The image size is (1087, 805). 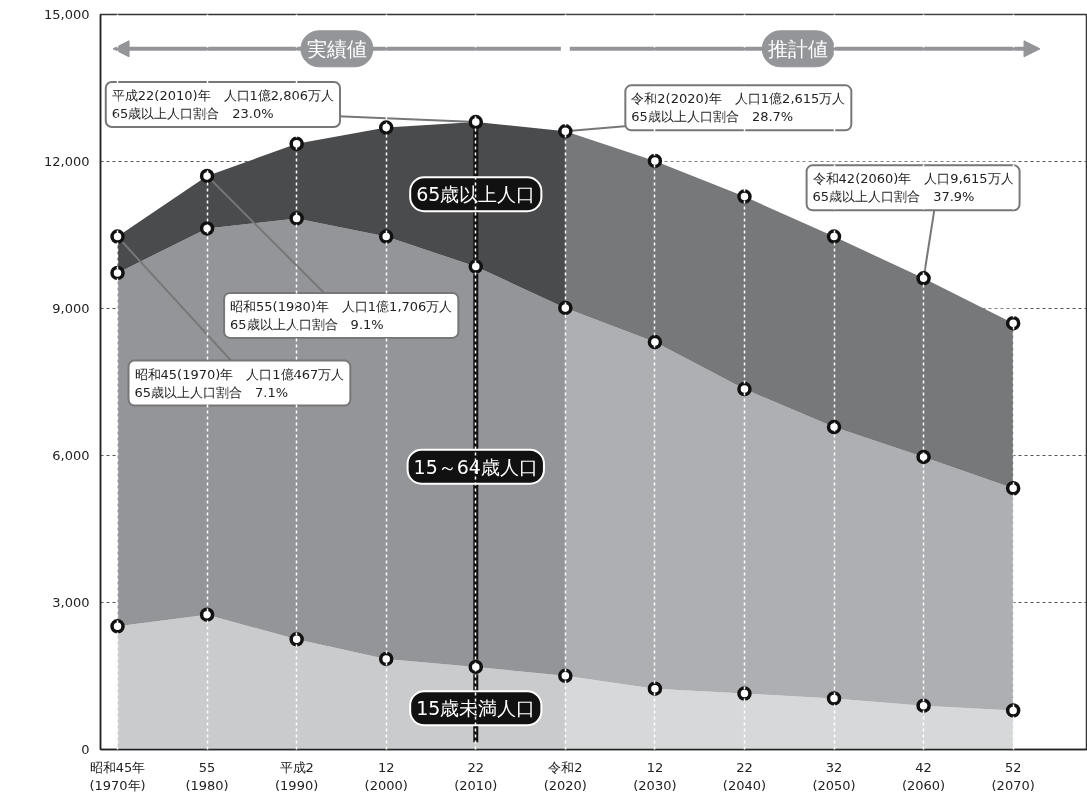 I want to click on x-tick-label: 12 (2000), so click(x=386, y=776).